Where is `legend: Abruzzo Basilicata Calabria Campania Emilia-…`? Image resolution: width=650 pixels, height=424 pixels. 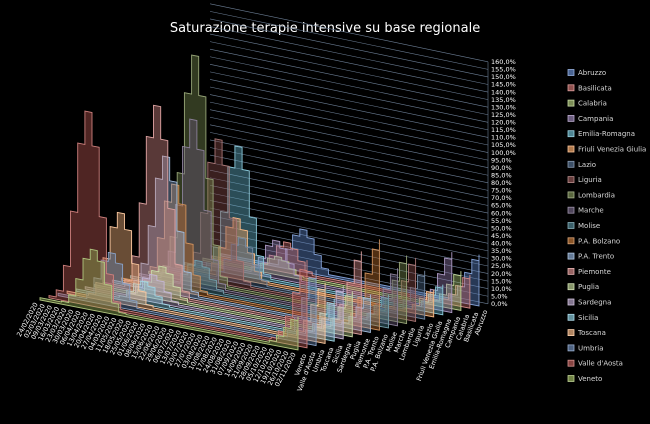
legend: Abruzzo Basilicata Calabria Campania Emilia-… is located at coordinates (606, 226).